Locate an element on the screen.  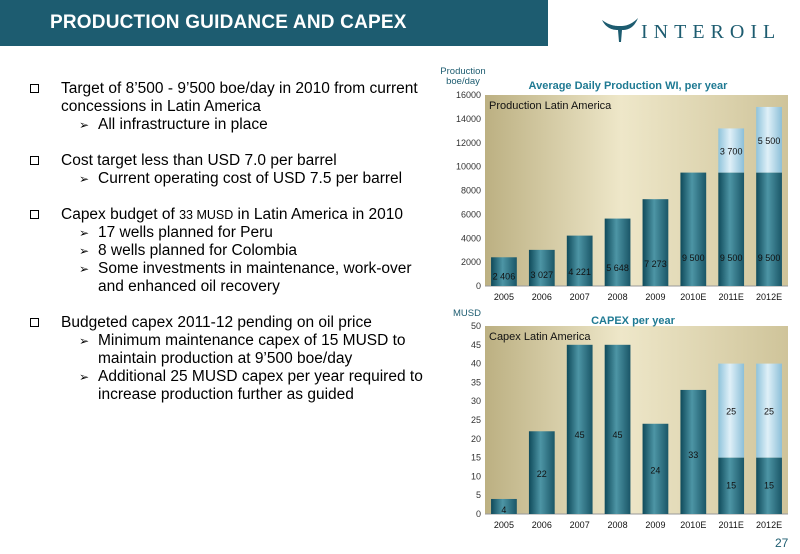
bar-value-label: 22 is located at coordinates (542, 474).